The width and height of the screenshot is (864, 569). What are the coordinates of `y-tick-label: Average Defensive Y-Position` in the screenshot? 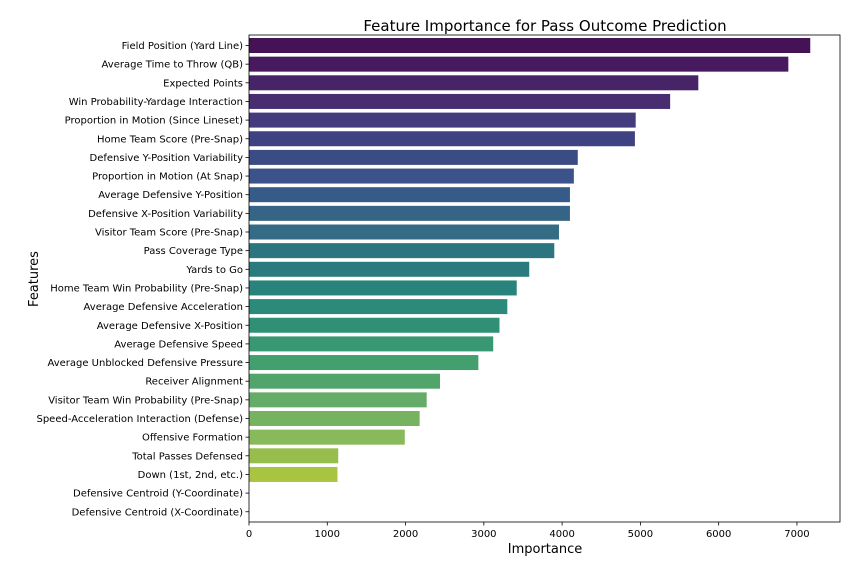 It's located at (170, 195).